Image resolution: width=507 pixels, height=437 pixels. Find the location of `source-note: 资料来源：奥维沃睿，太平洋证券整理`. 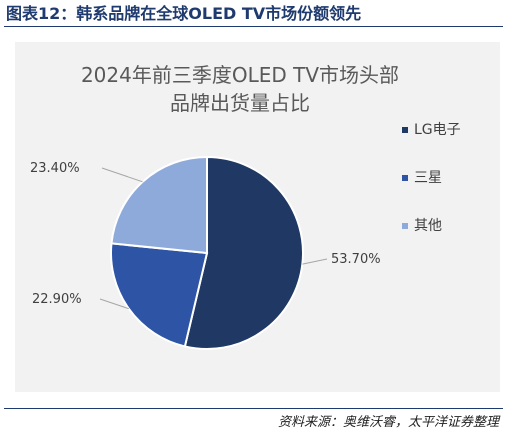

source-note: 资料来源：奥维沃睿，太平洋证券整理 is located at coordinates (388, 422).